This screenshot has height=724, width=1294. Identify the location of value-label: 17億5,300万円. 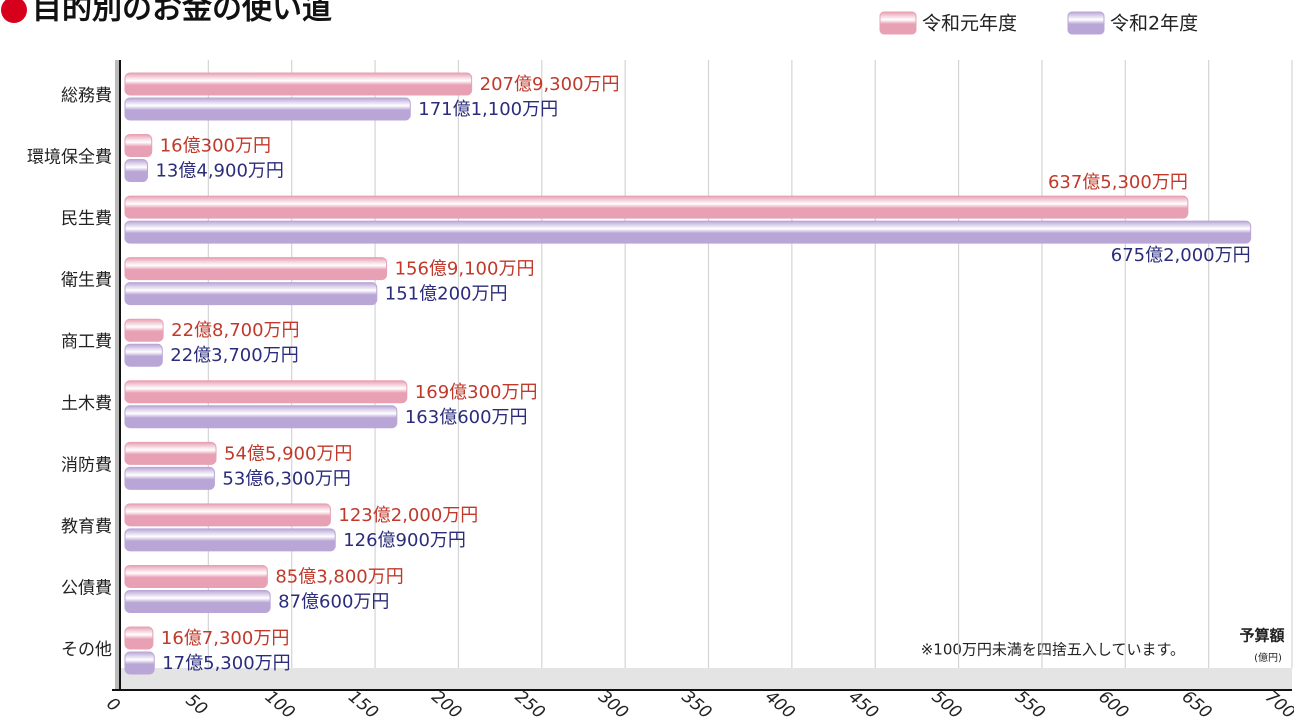
(226, 663).